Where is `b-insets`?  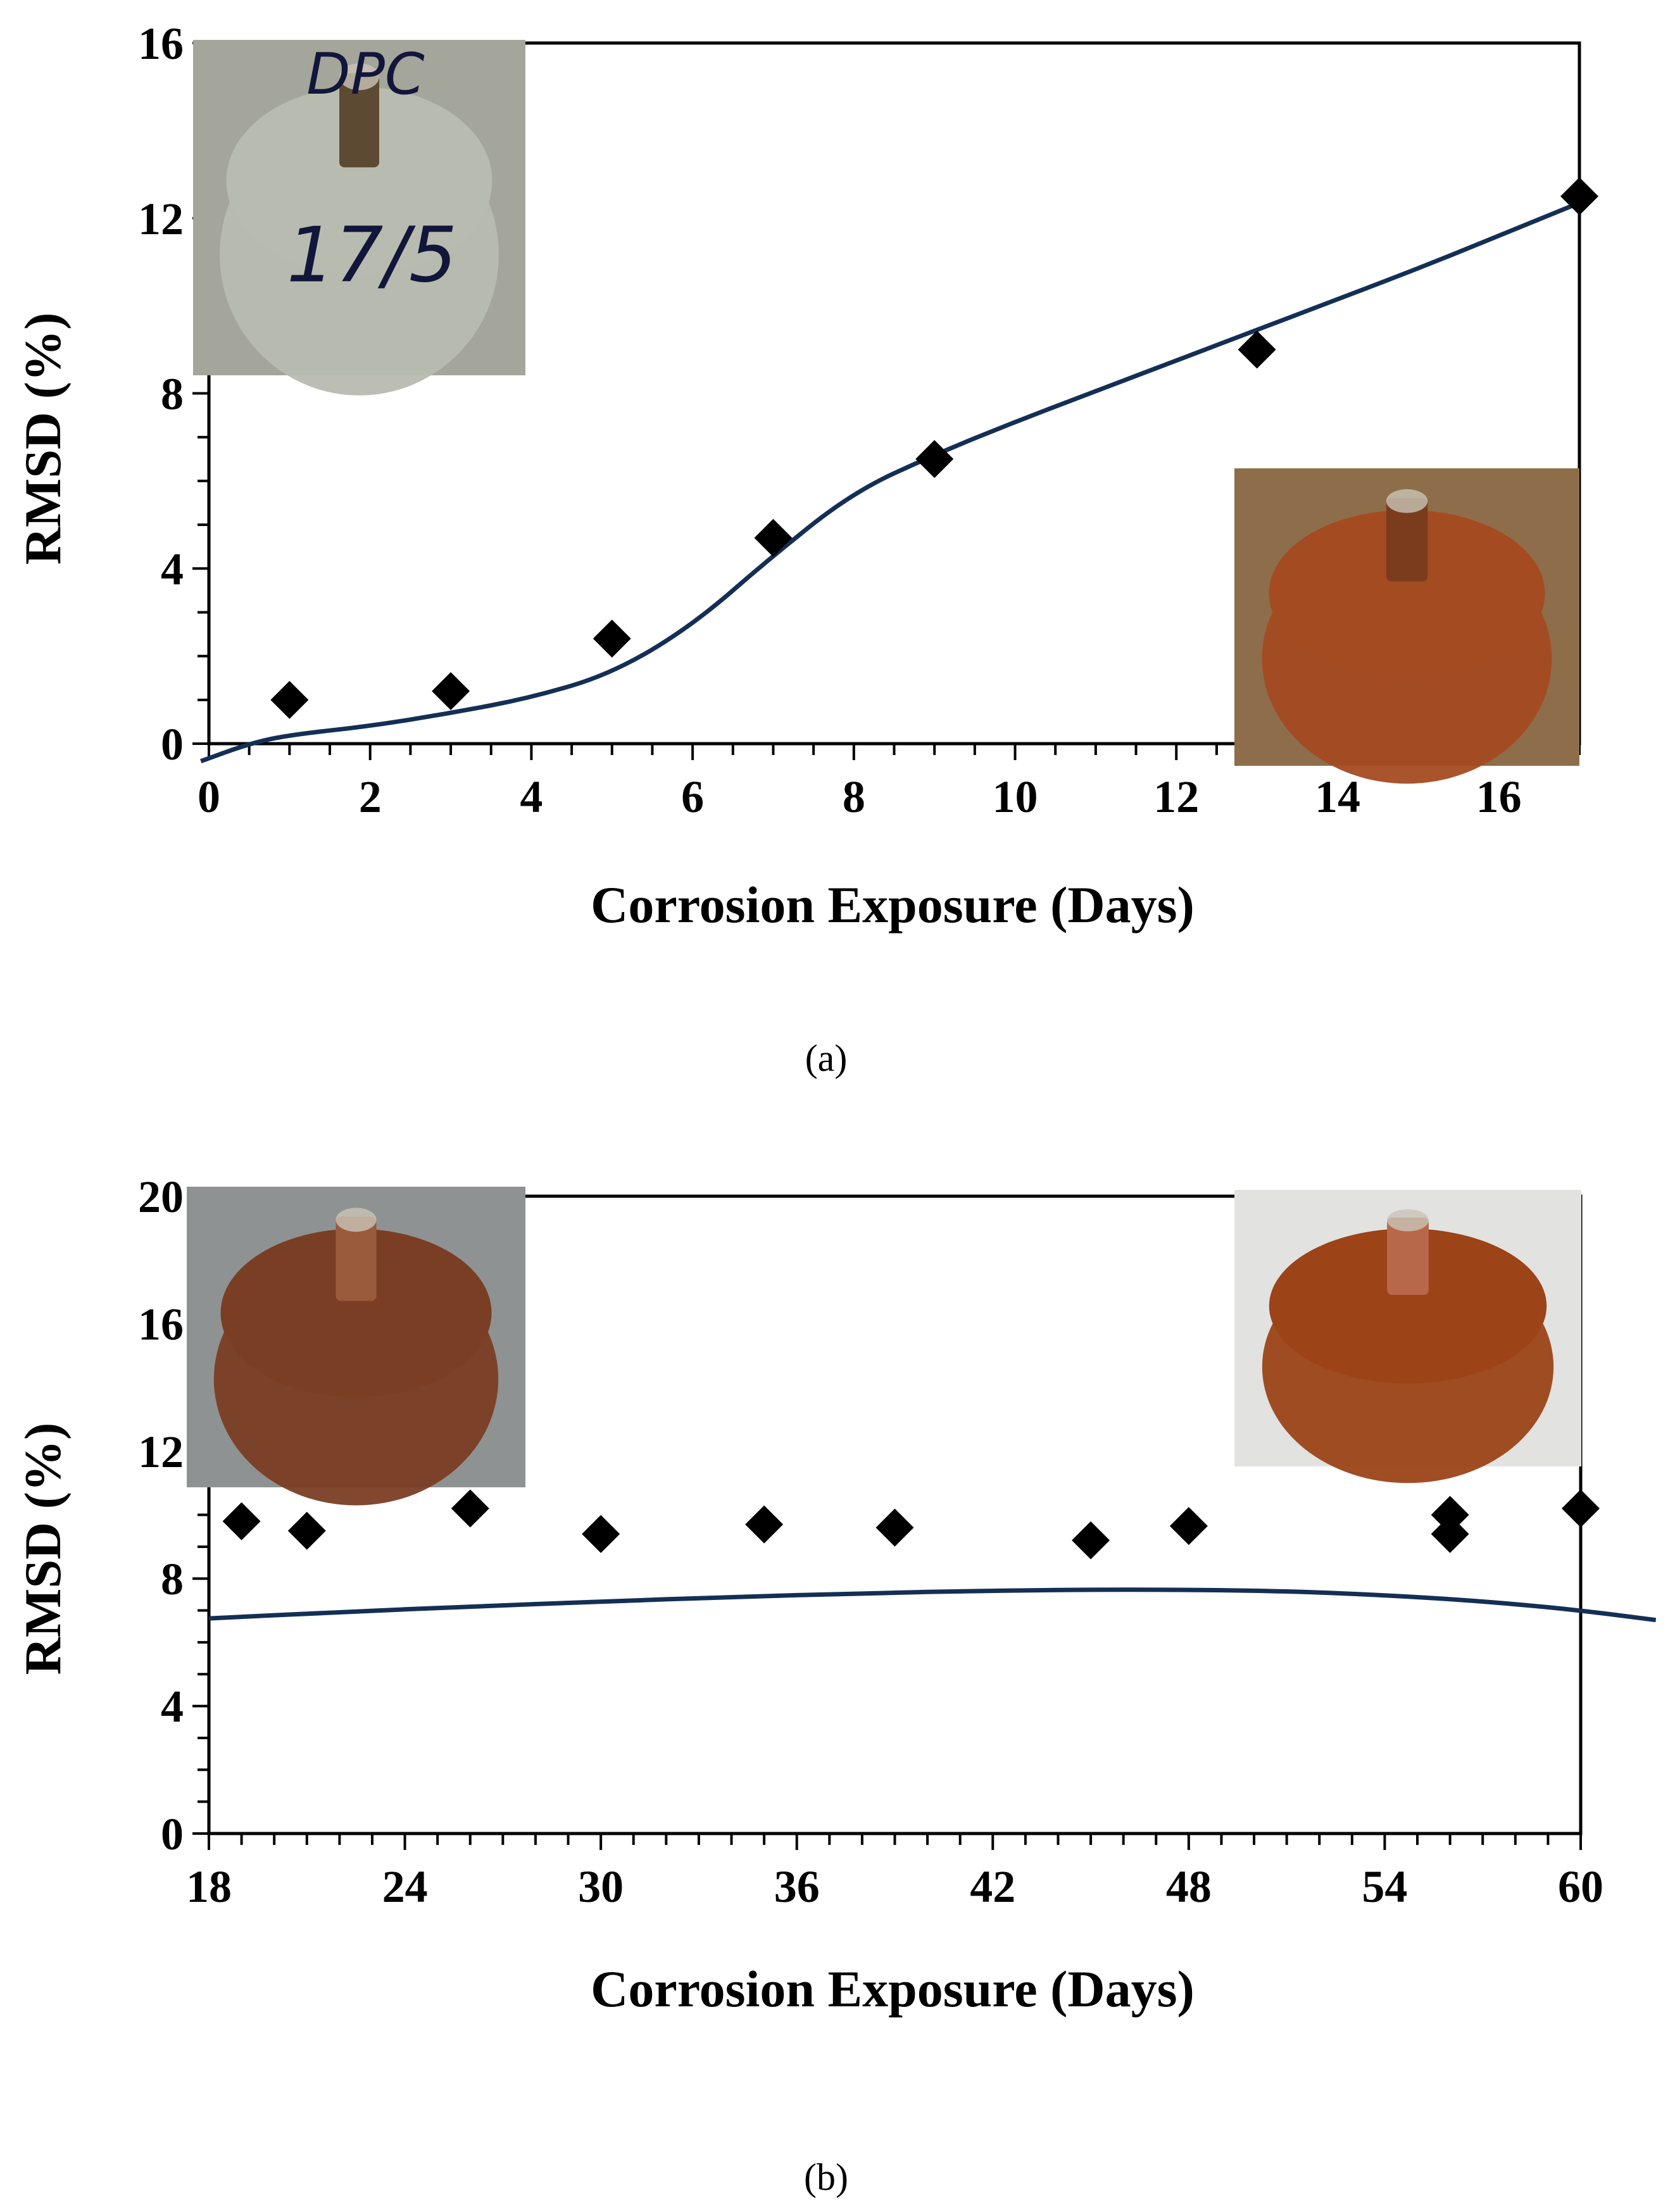 b-insets is located at coordinates (884, 1347).